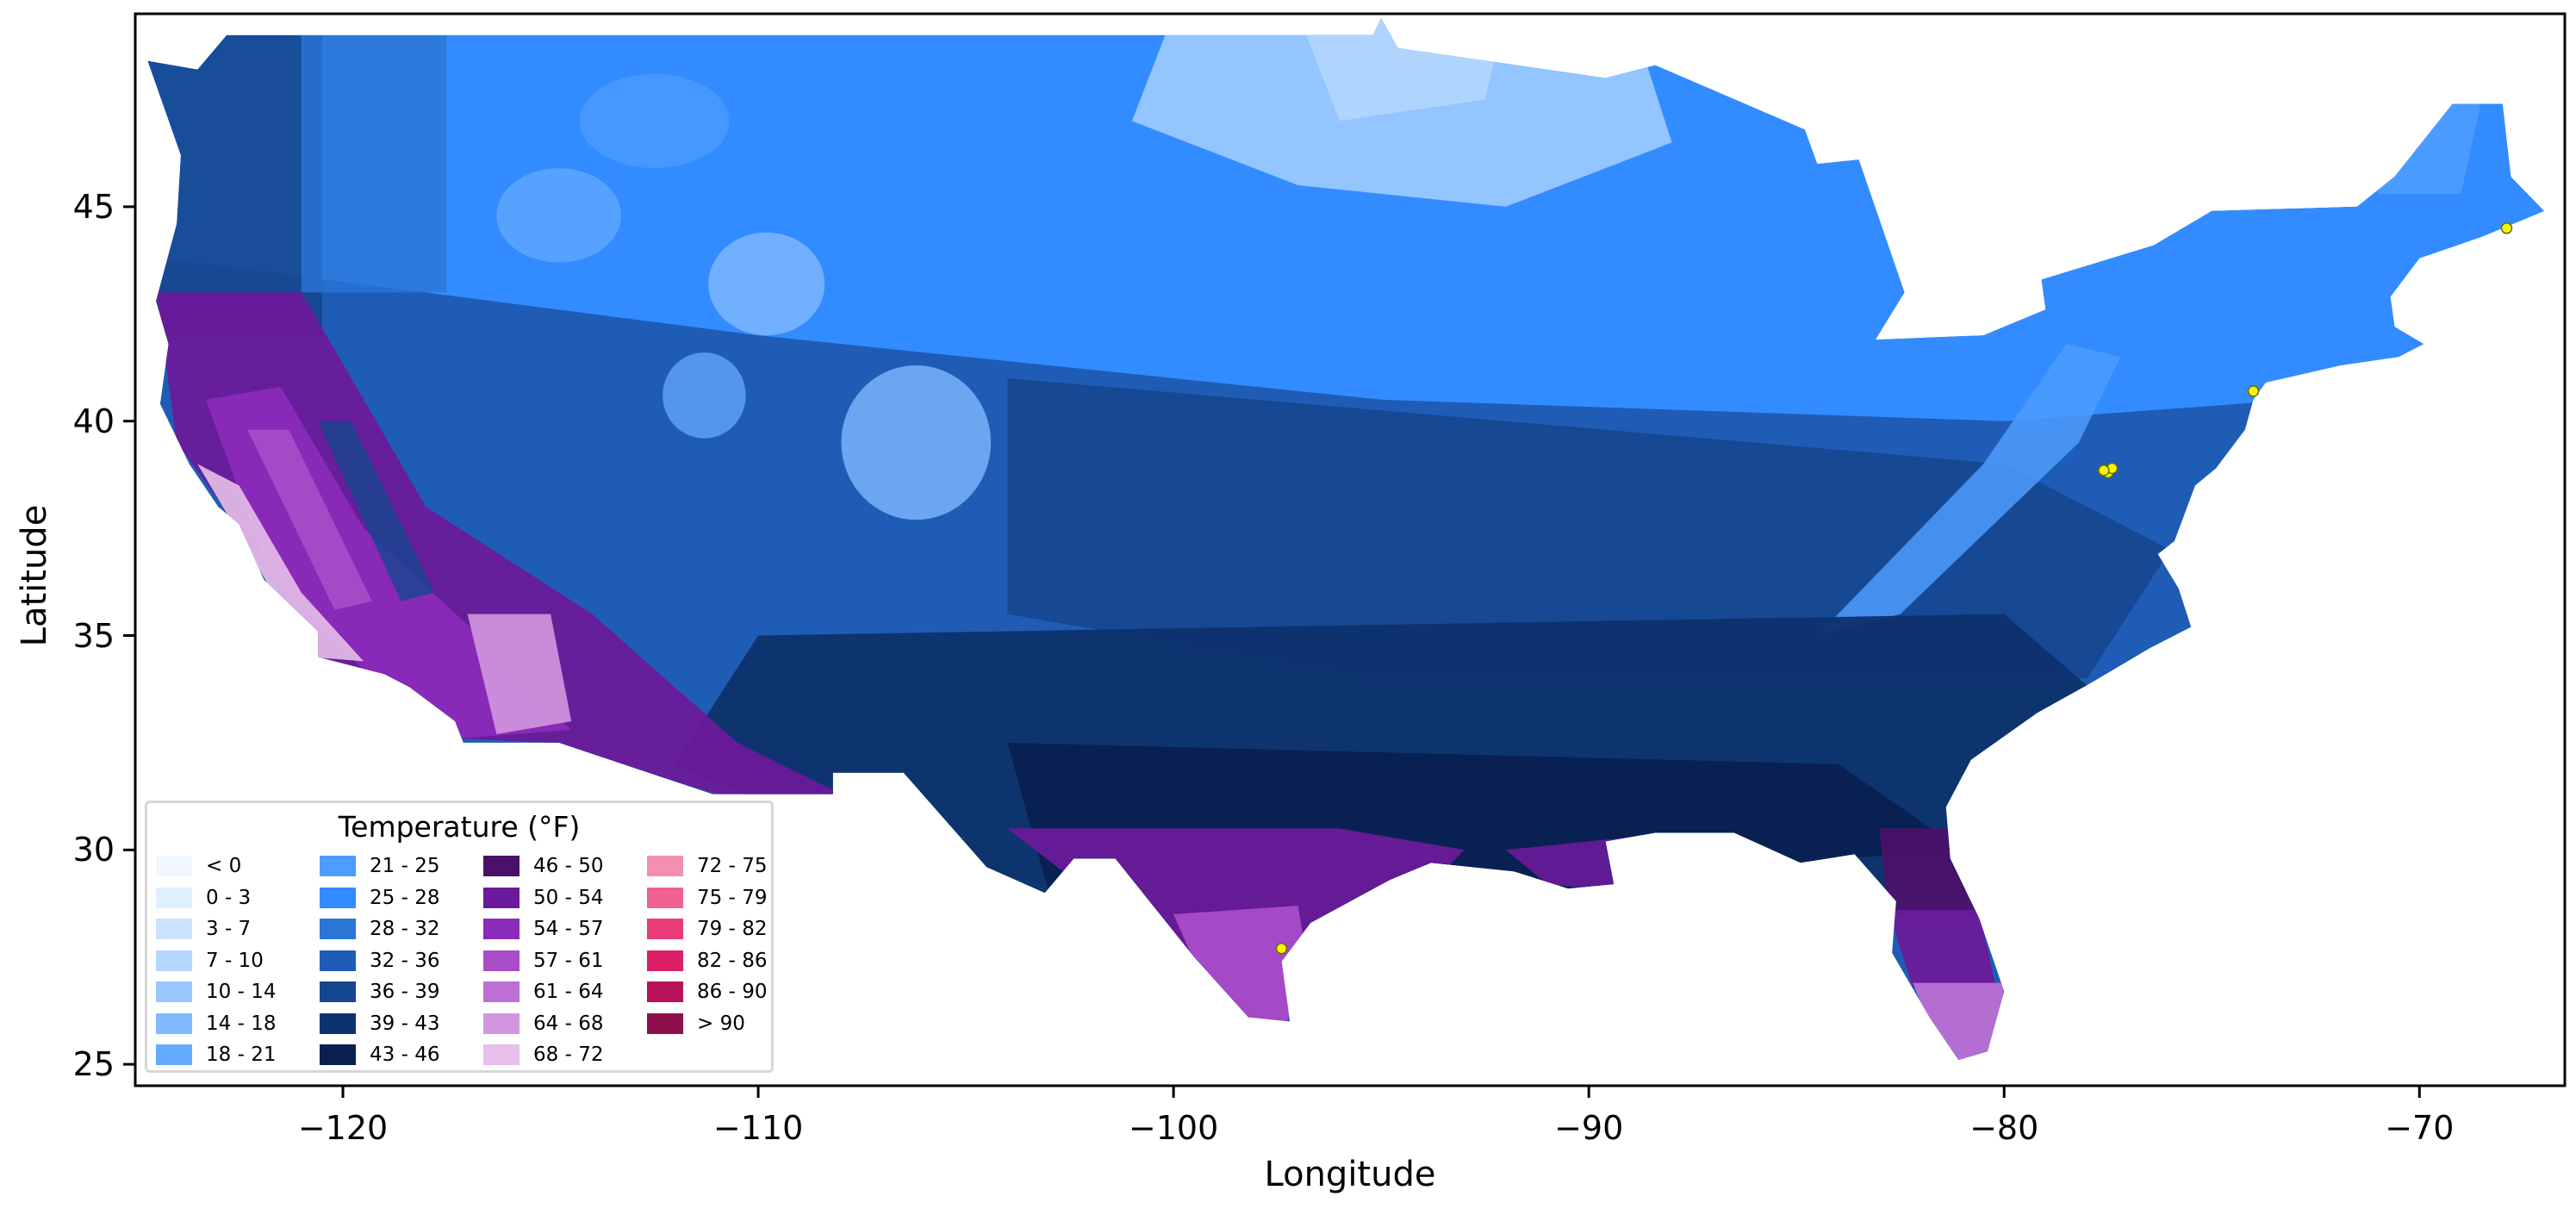  I want to click on legend-label: 36 - 39, so click(405, 992).